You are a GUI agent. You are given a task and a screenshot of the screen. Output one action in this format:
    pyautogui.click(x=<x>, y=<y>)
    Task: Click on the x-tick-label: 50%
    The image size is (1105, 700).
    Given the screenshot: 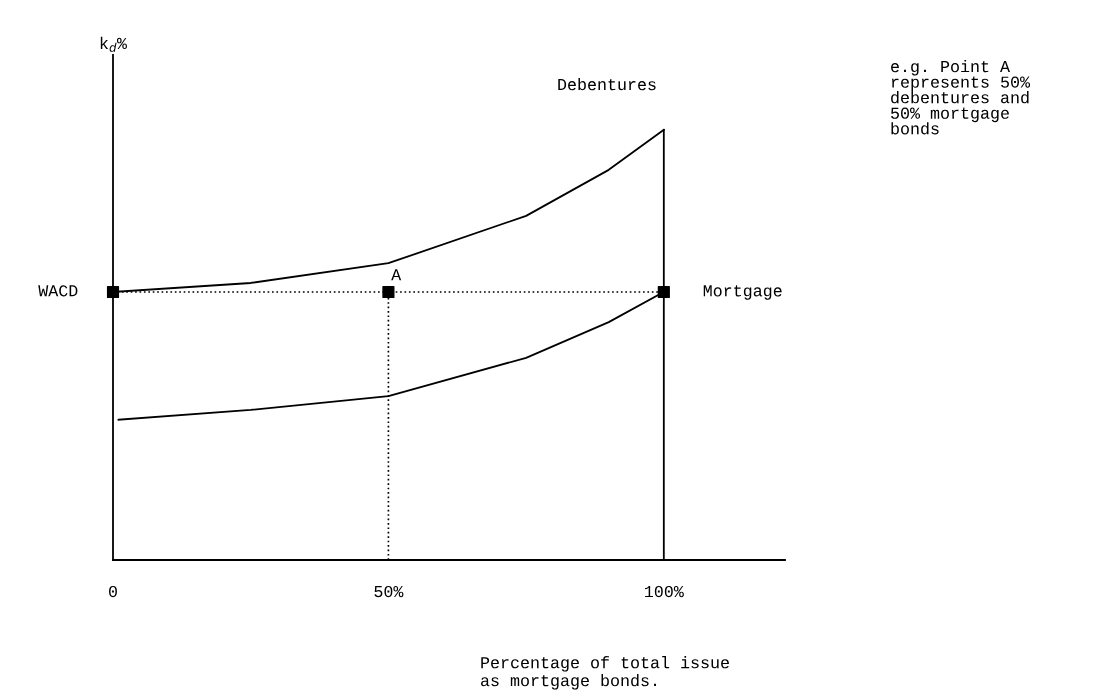 What is the action you would take?
    pyautogui.click(x=389, y=591)
    